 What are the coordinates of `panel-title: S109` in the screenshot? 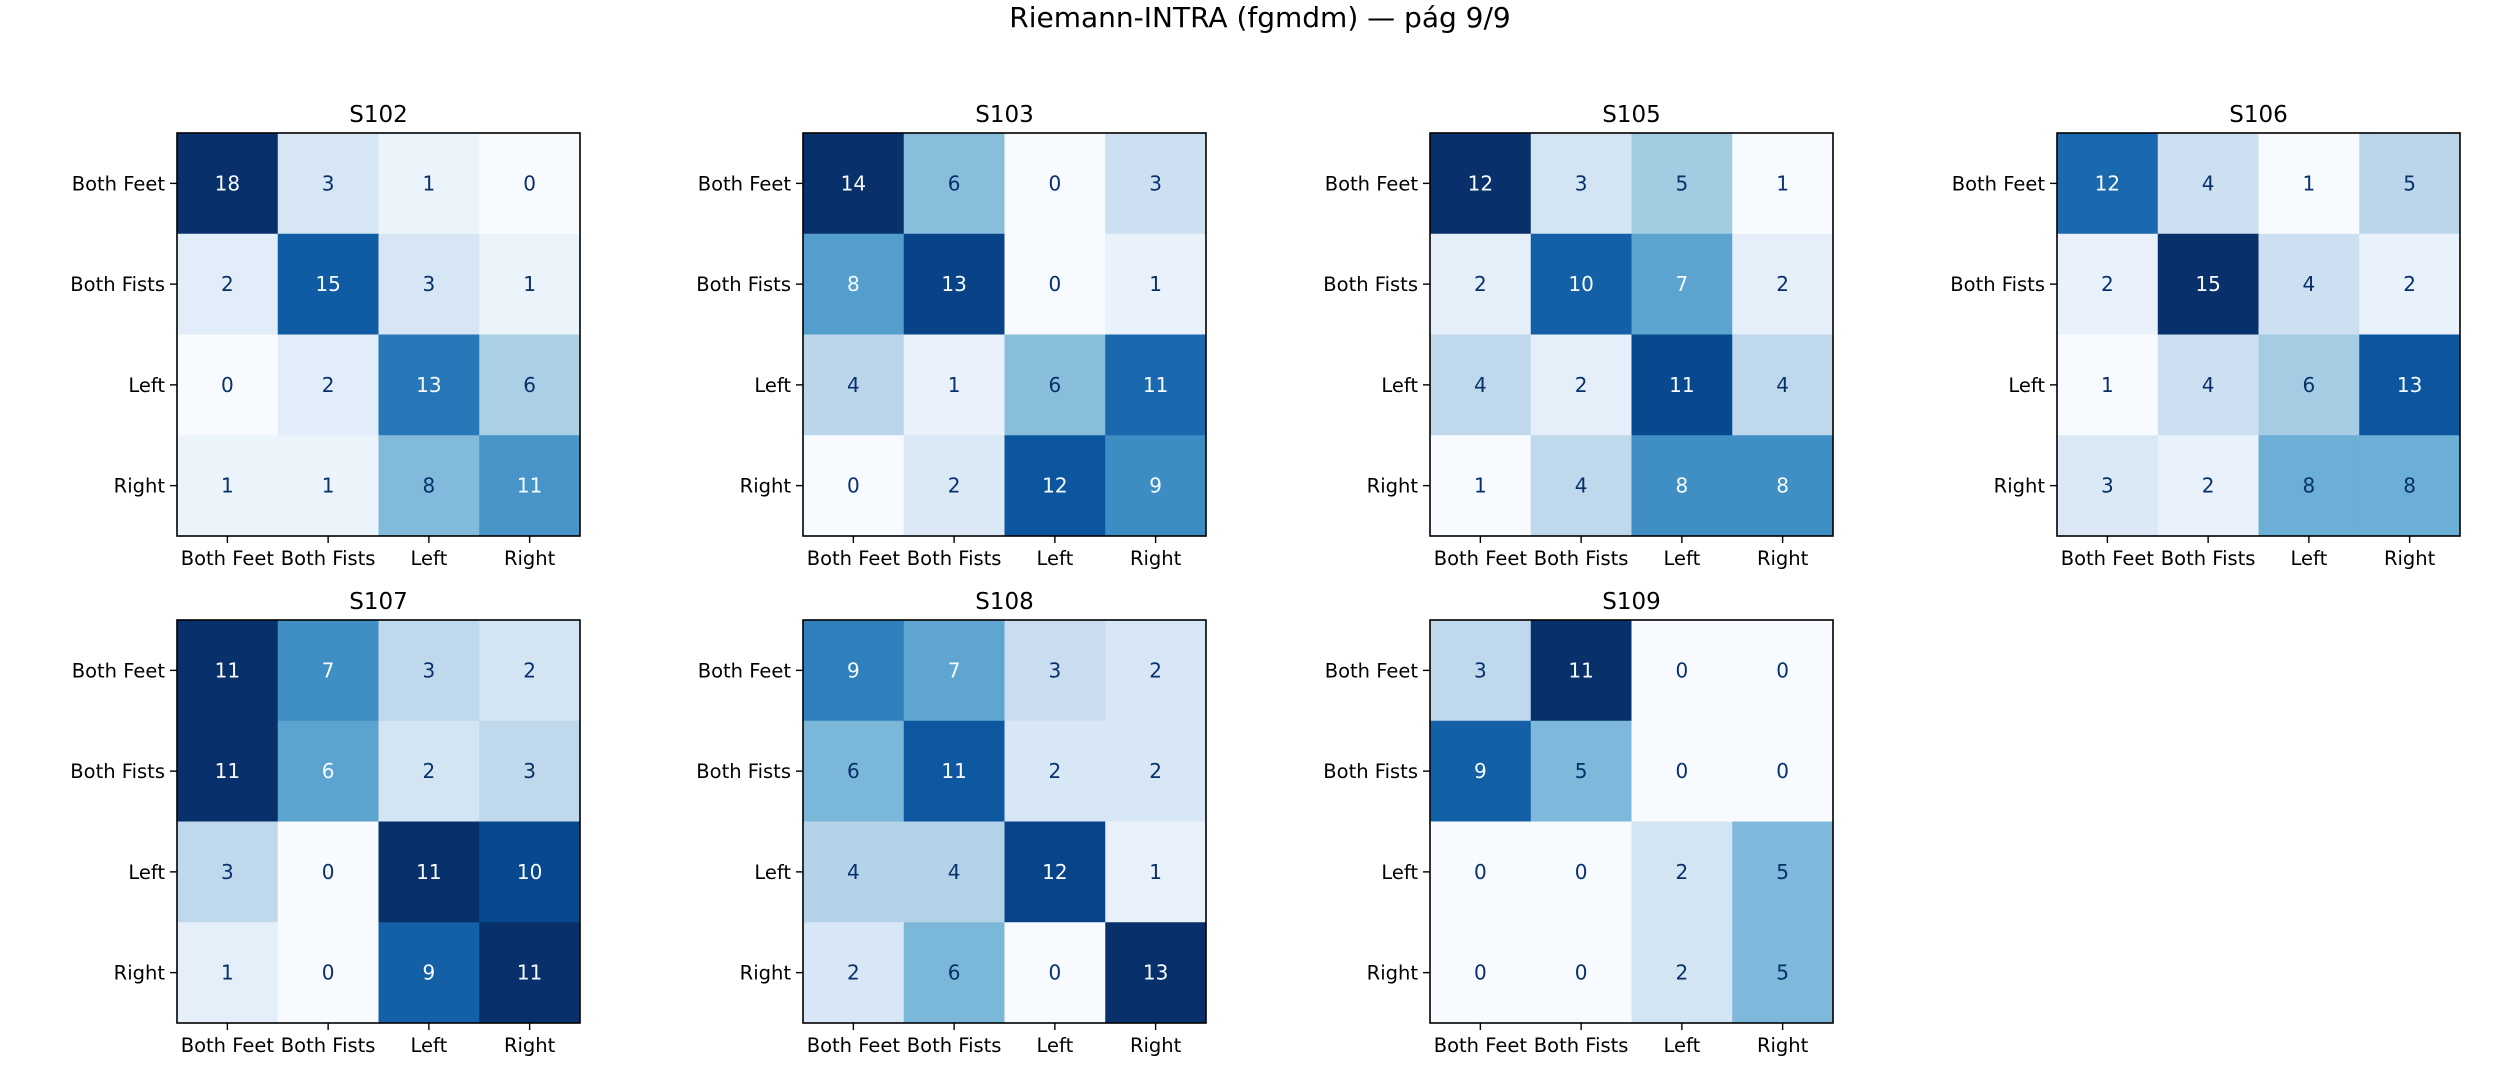 It's located at (1631, 602).